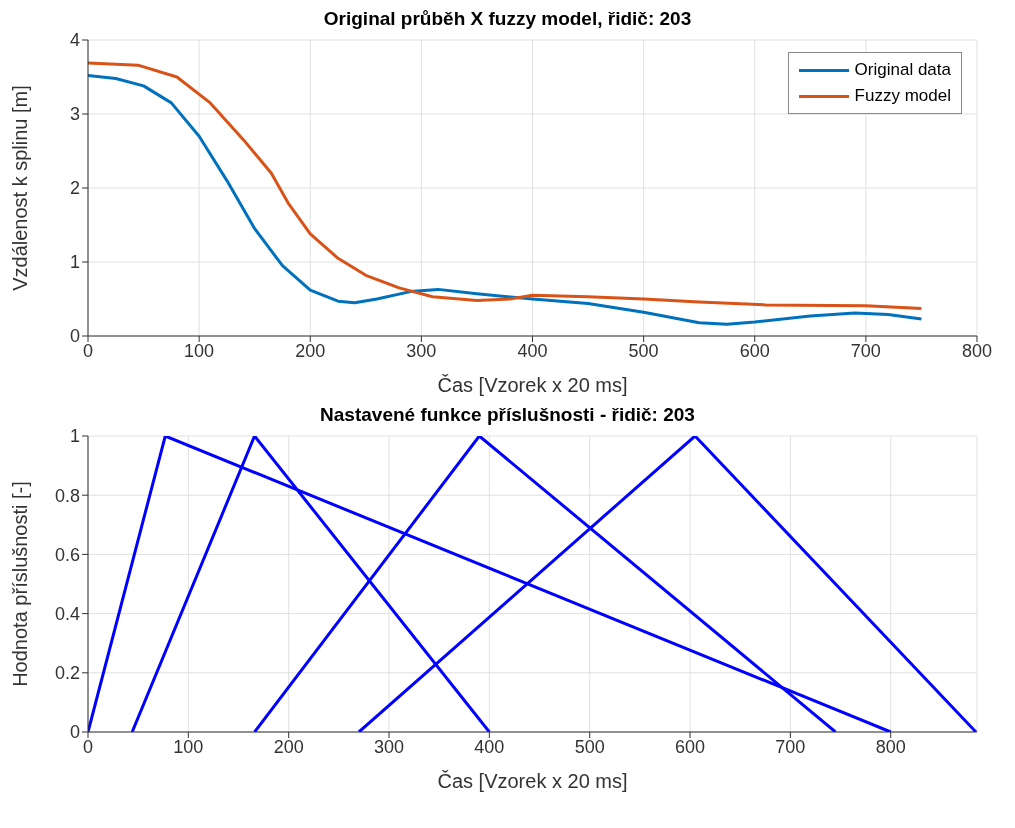 The width and height of the screenshot is (1015, 828). I want to click on legend-label: Fuzzy model, so click(902, 96).